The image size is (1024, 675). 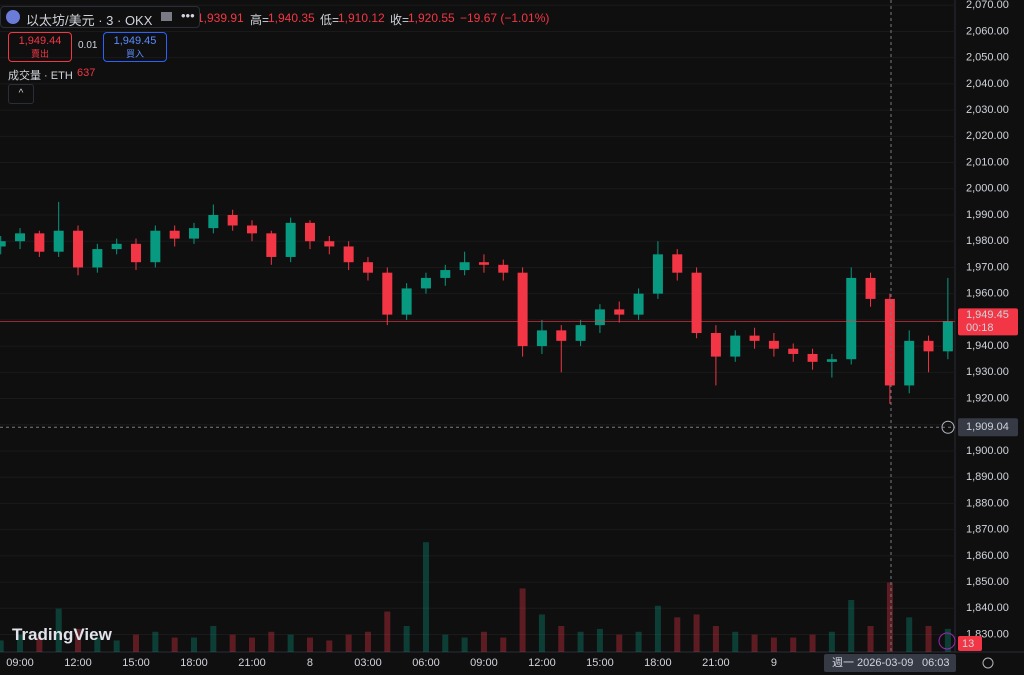 I want to click on crosshair-price-box, so click(x=988, y=427).